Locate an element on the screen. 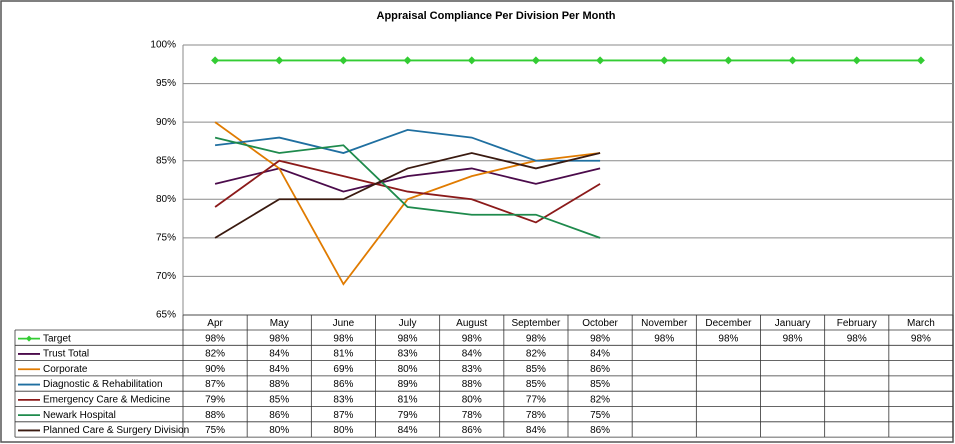 This screenshot has width=955, height=444. x-tick-label: Apr is located at coordinates (215, 323).